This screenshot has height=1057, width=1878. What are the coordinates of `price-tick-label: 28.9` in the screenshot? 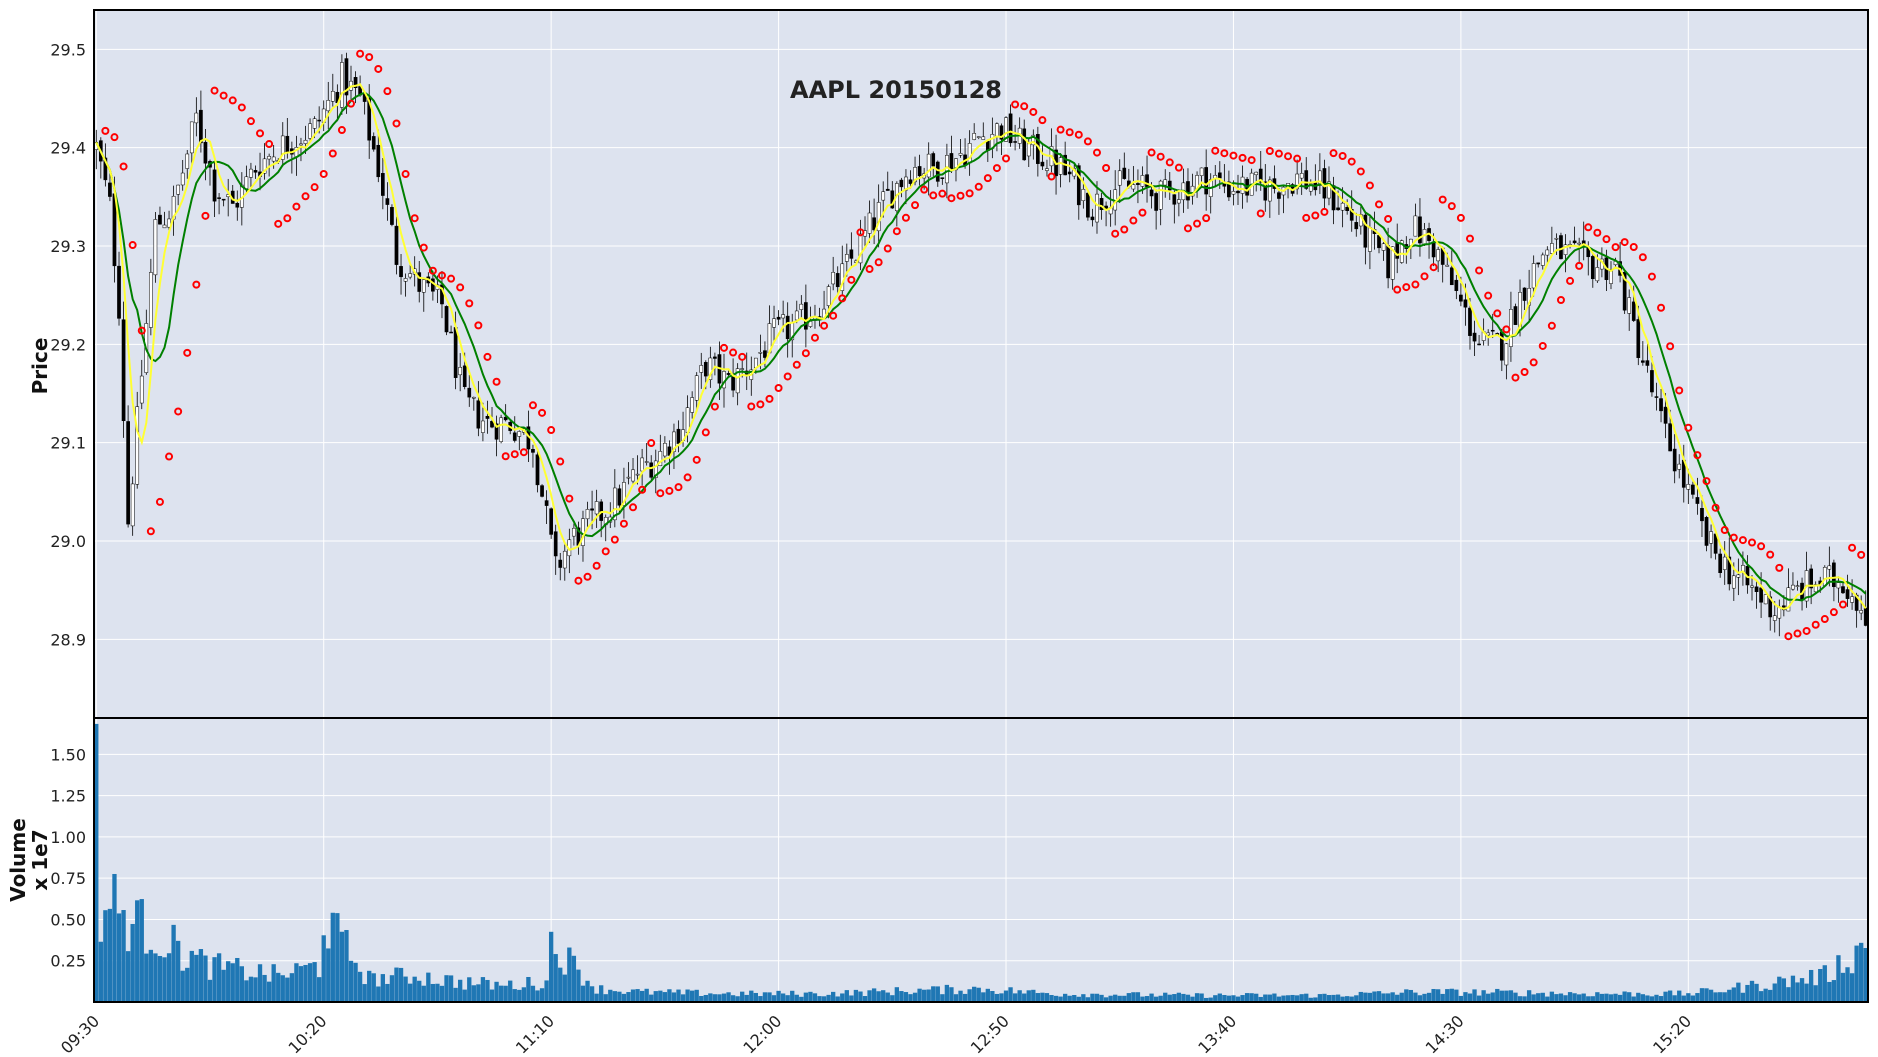 It's located at (68, 639).